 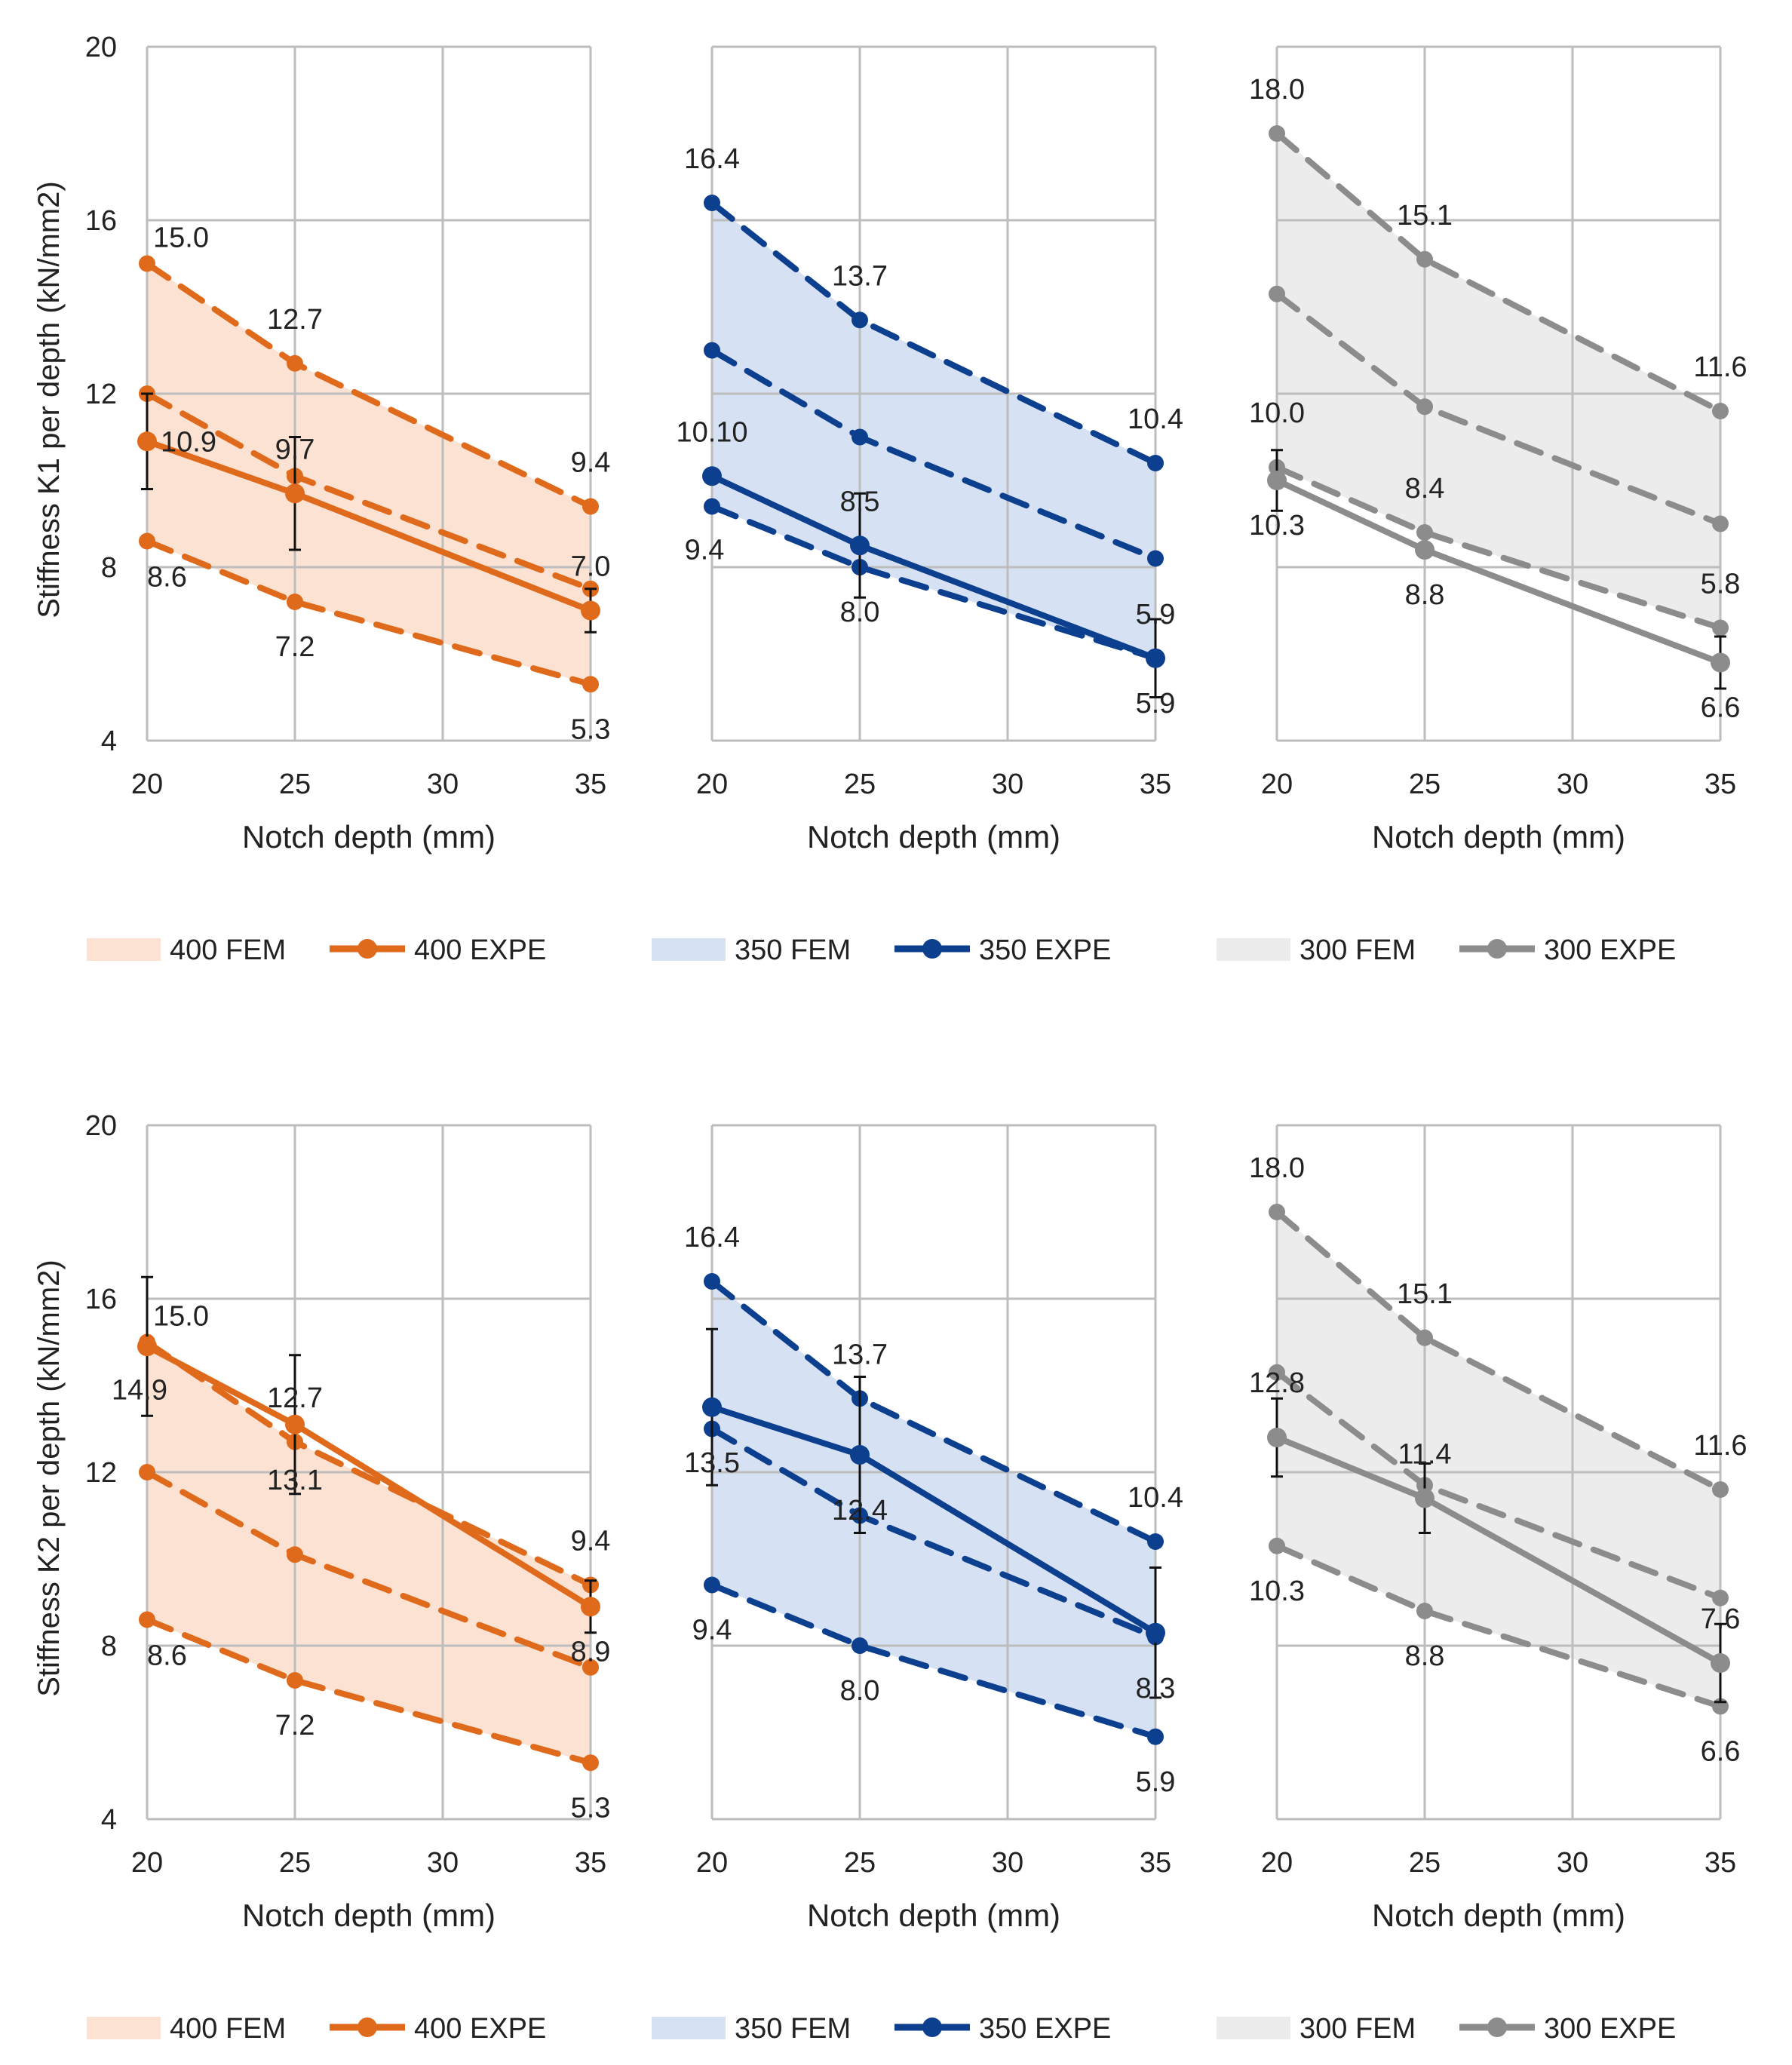 What do you see at coordinates (1425, 216) in the screenshot?
I see `chart-k1-300-data-label-1: 15.1` at bounding box center [1425, 216].